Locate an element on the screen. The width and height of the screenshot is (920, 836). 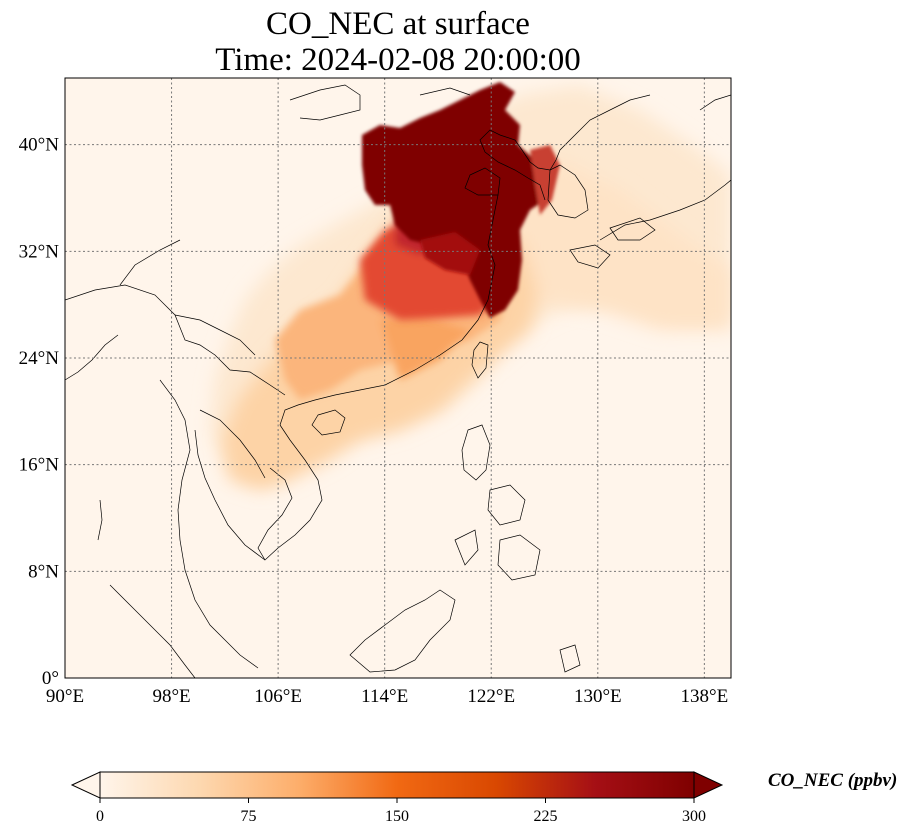
lat-tick-label: 0° is located at coordinates (50, 678).